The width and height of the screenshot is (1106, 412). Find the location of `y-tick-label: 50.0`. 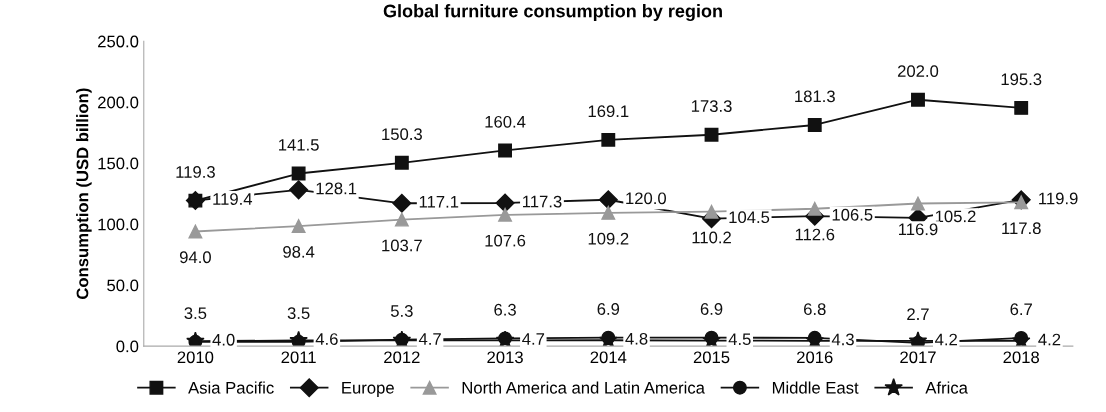

y-tick-label: 50.0 is located at coordinates (123, 285).